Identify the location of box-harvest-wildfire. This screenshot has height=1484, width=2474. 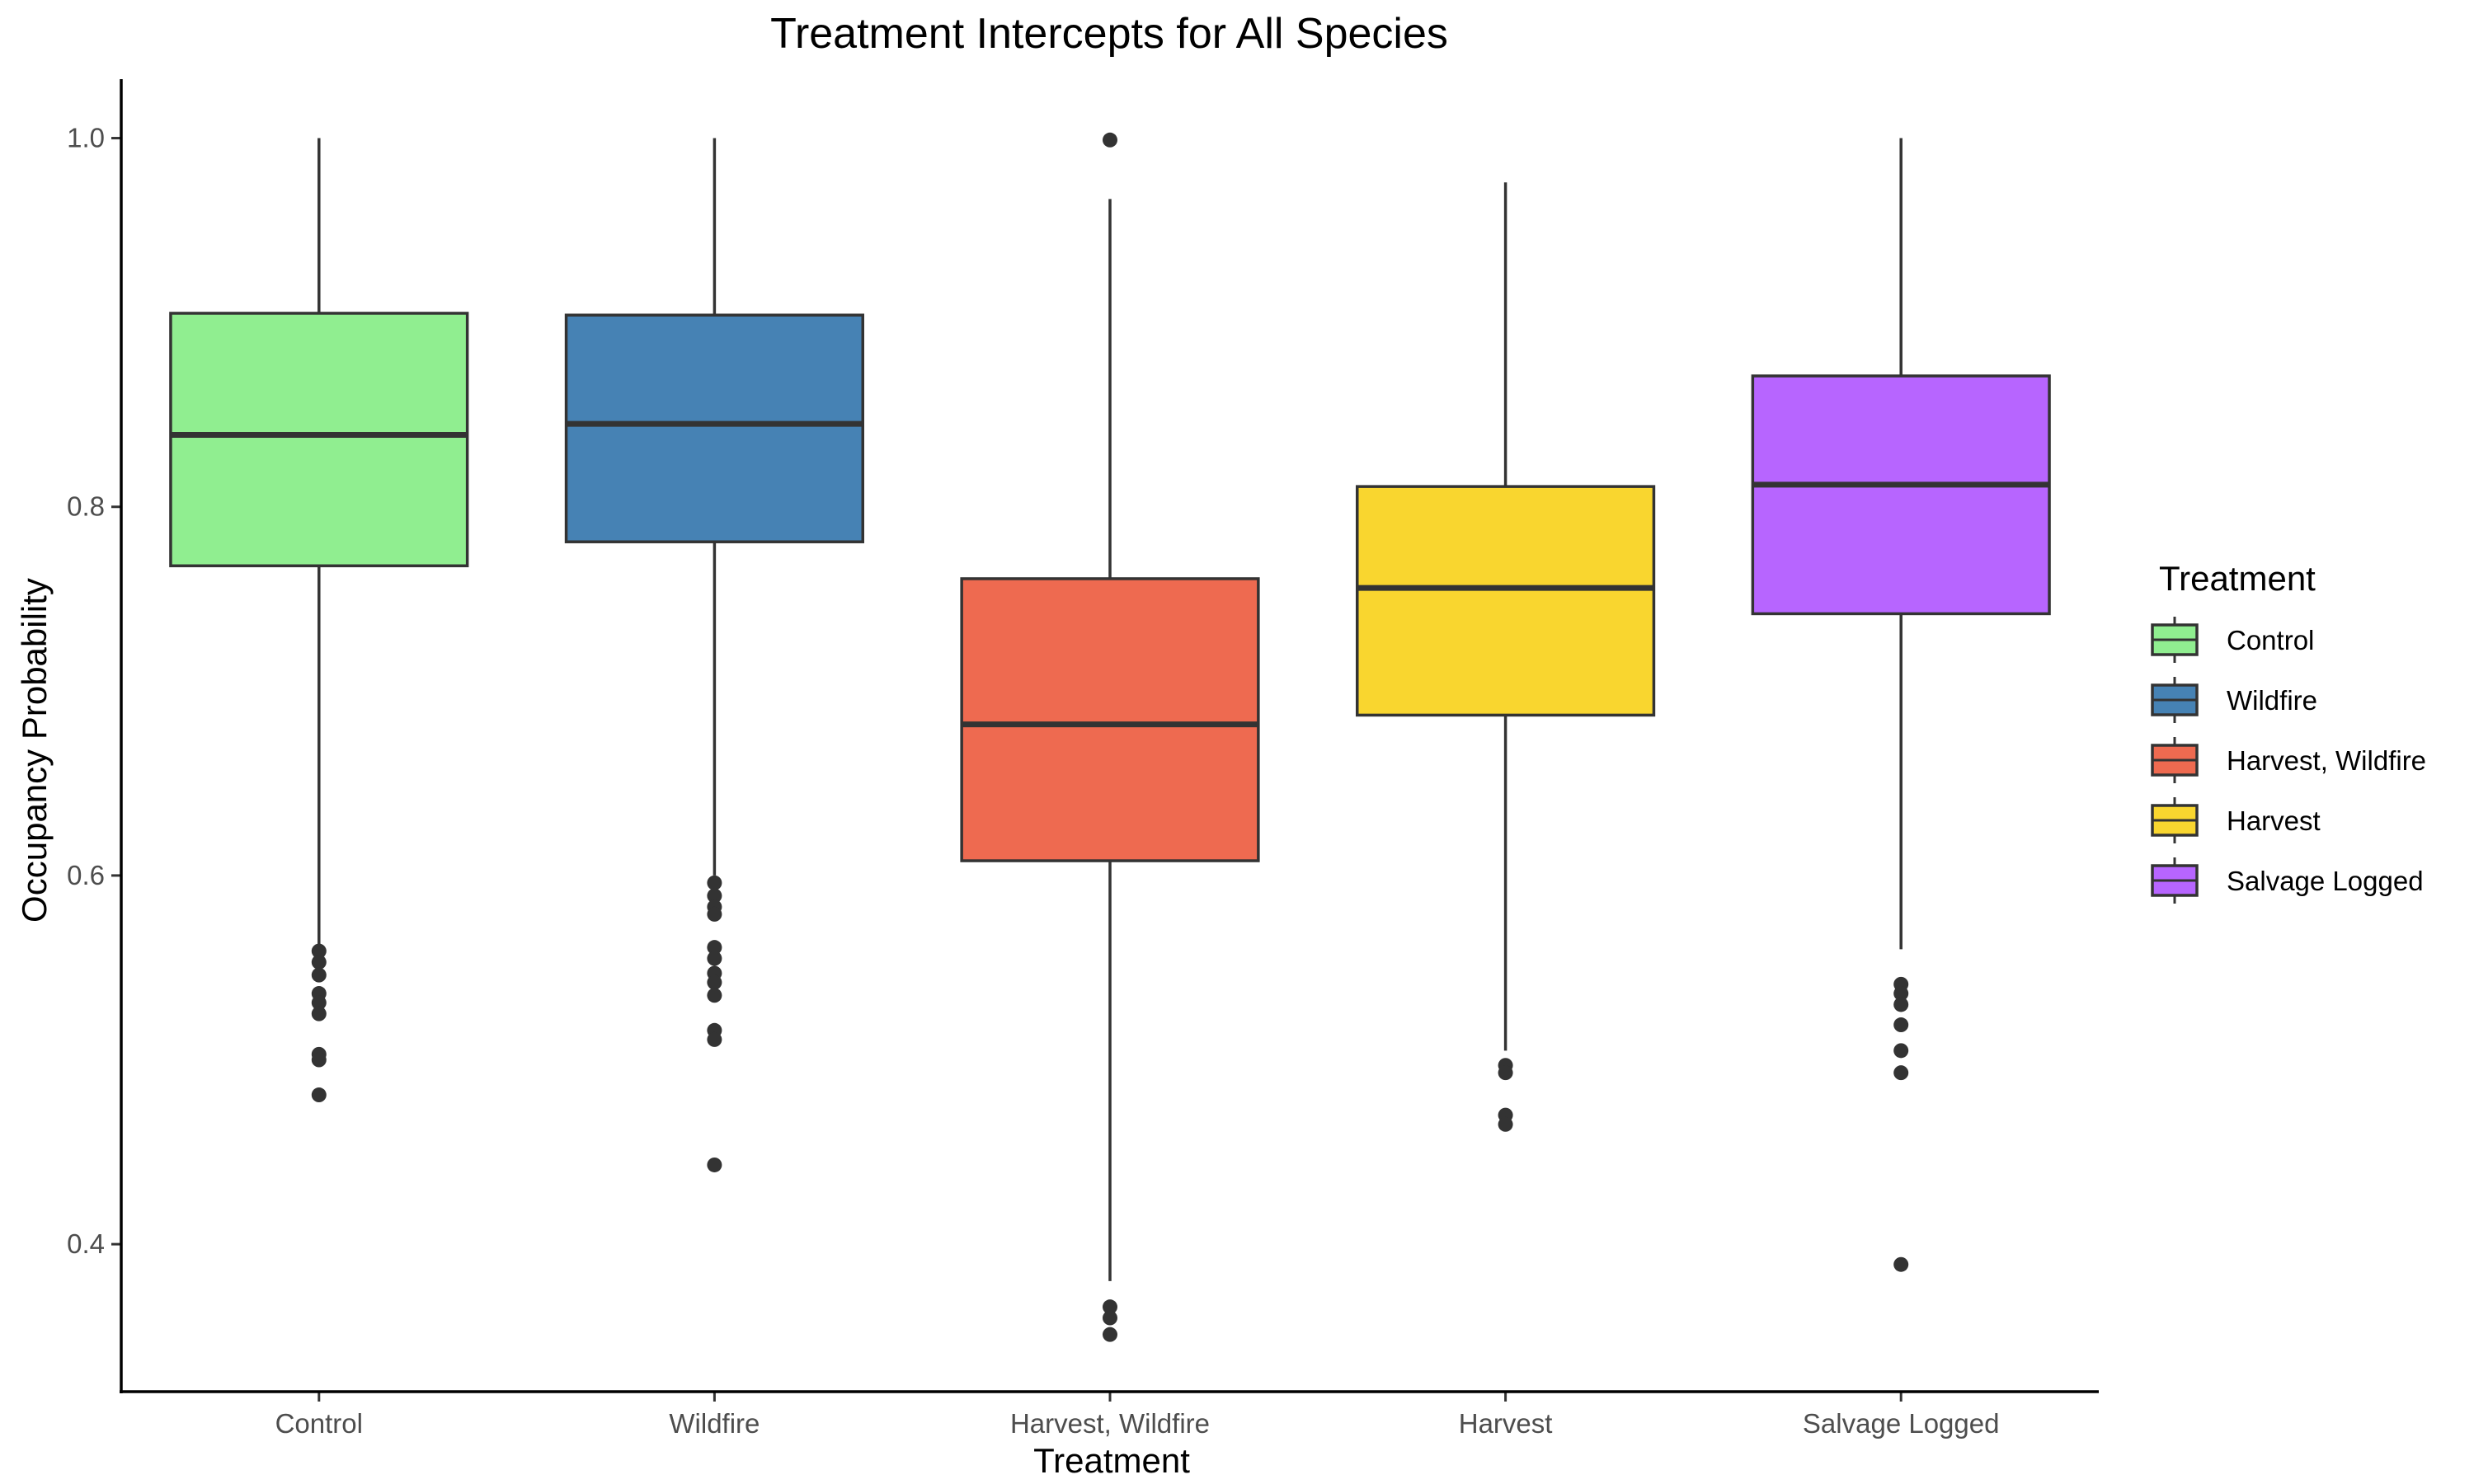
(1110, 737).